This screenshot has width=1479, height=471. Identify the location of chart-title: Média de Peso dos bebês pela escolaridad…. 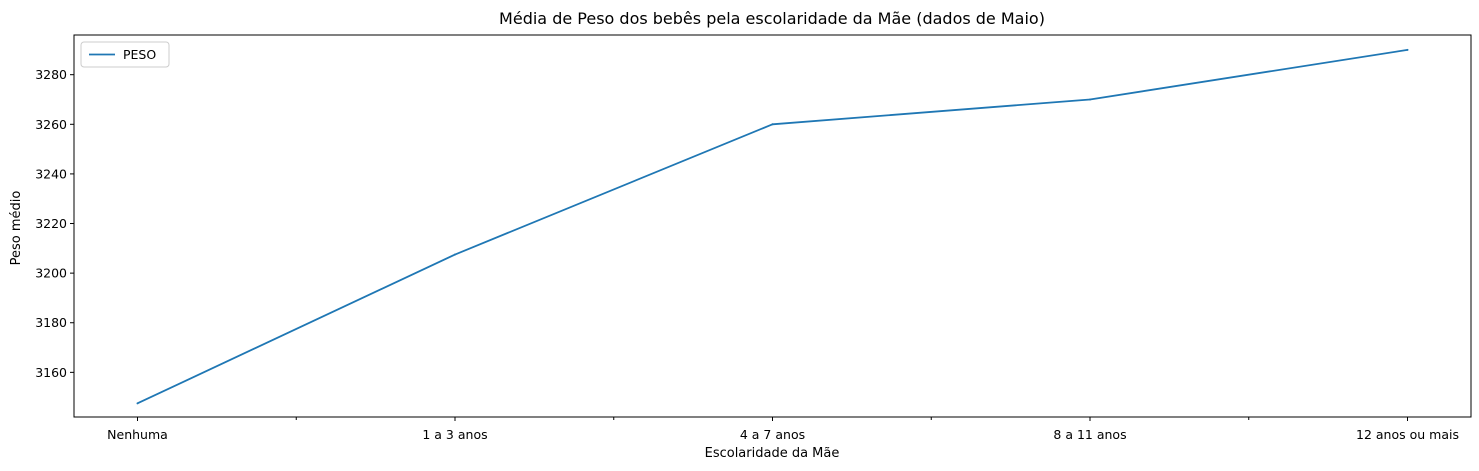
(772, 18).